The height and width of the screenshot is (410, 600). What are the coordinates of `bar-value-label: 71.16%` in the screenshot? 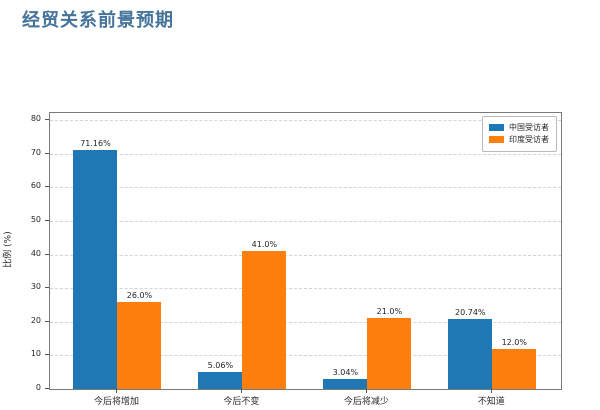 It's located at (95, 143).